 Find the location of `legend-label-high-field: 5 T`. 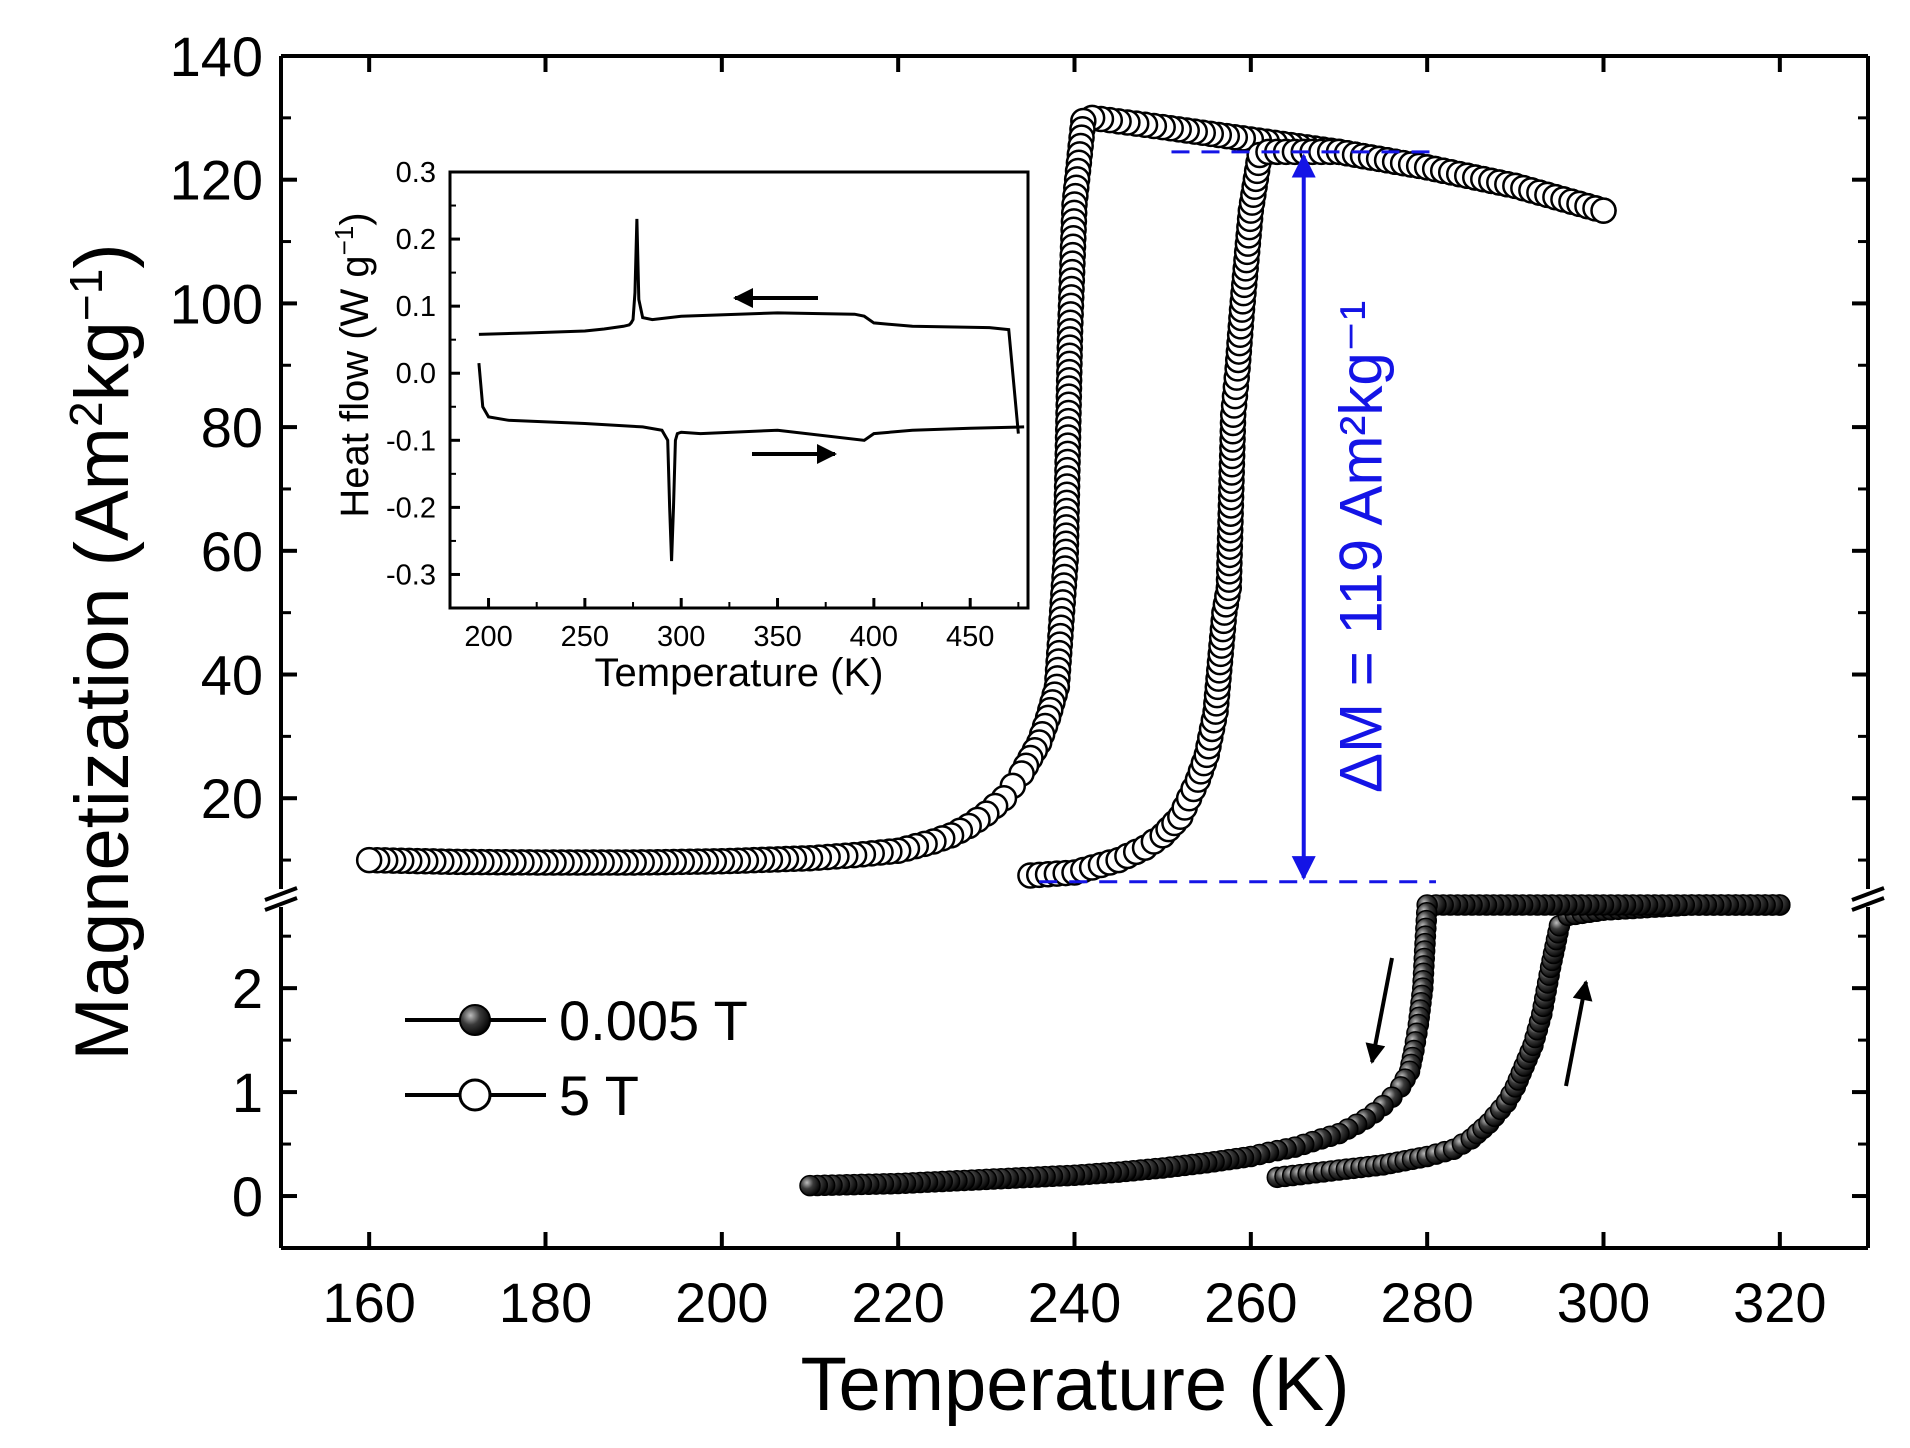

legend-label-high-field: 5 T is located at coordinates (599, 1095).